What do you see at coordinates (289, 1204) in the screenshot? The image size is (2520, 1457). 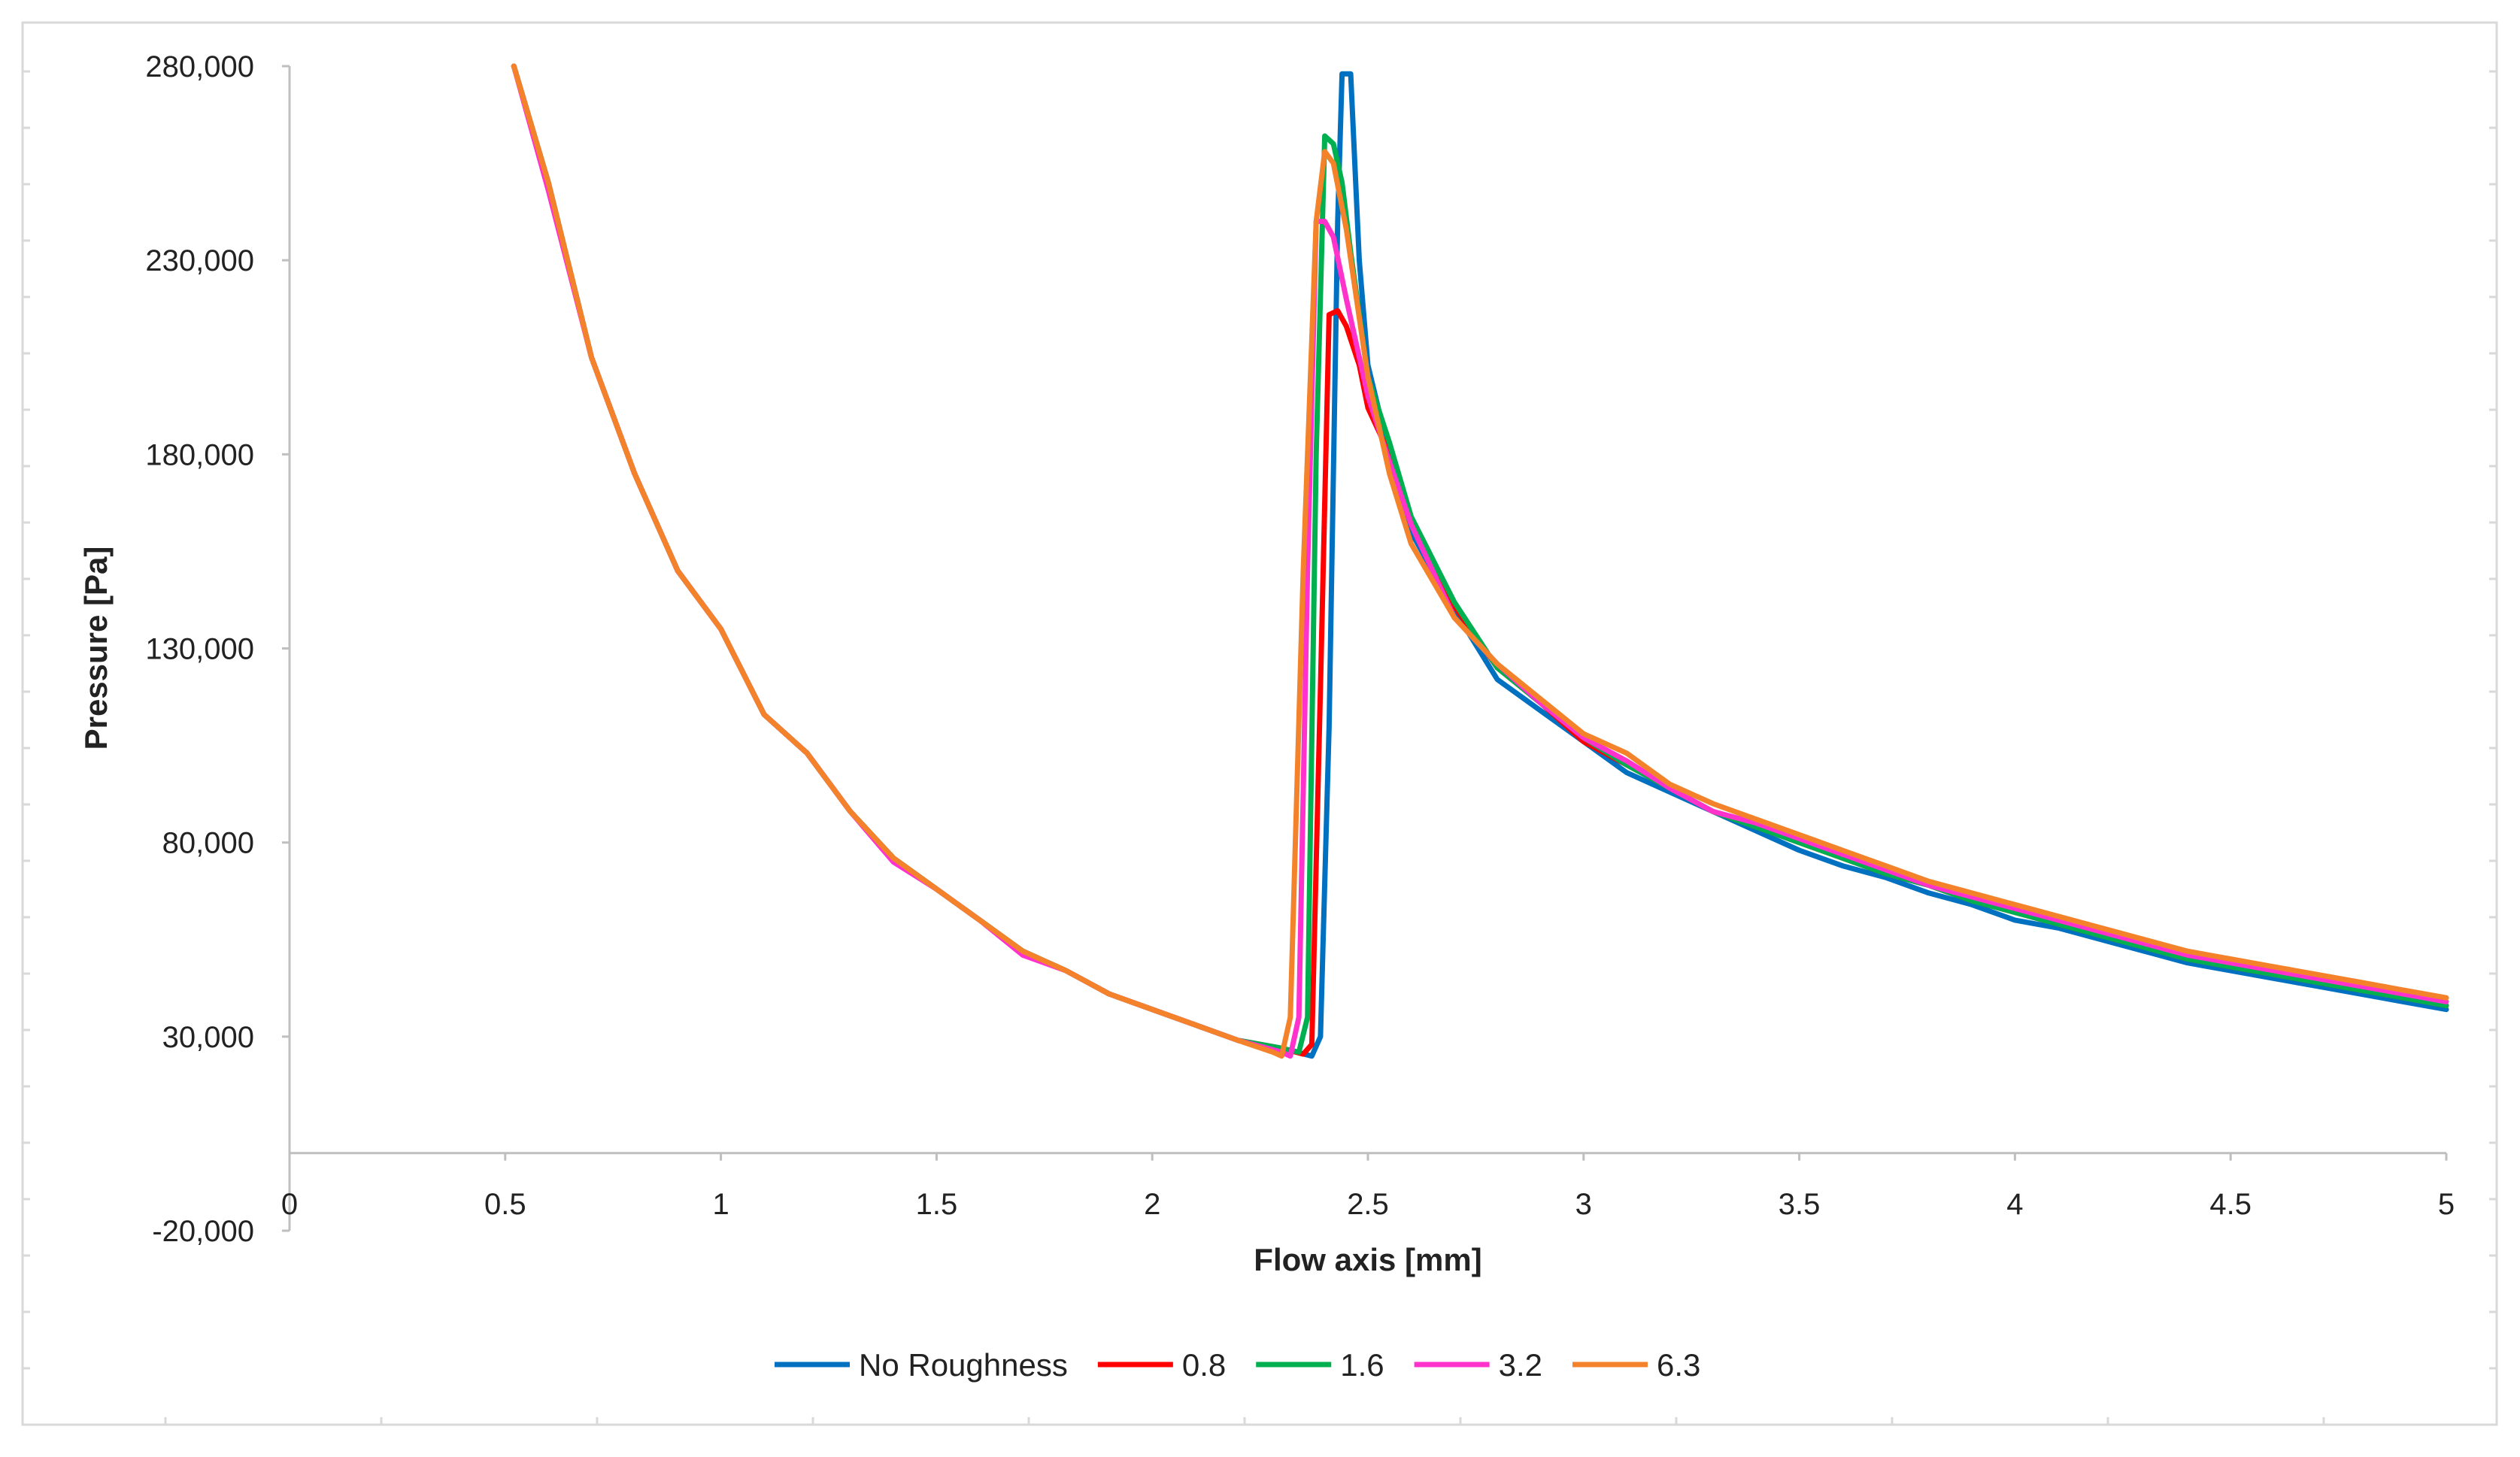 I see `x-tick-label: 0` at bounding box center [289, 1204].